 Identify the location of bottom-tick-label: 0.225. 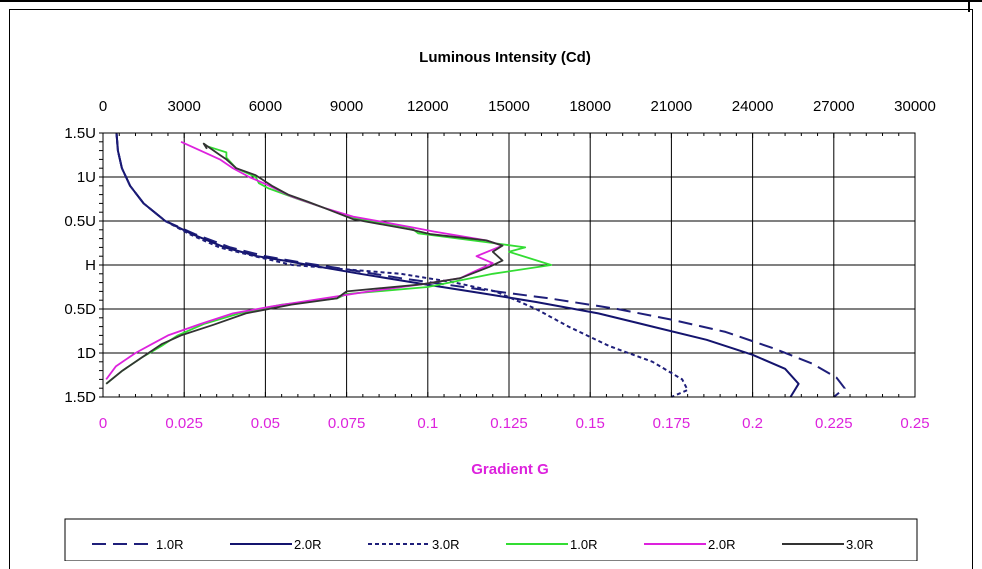
(834, 423).